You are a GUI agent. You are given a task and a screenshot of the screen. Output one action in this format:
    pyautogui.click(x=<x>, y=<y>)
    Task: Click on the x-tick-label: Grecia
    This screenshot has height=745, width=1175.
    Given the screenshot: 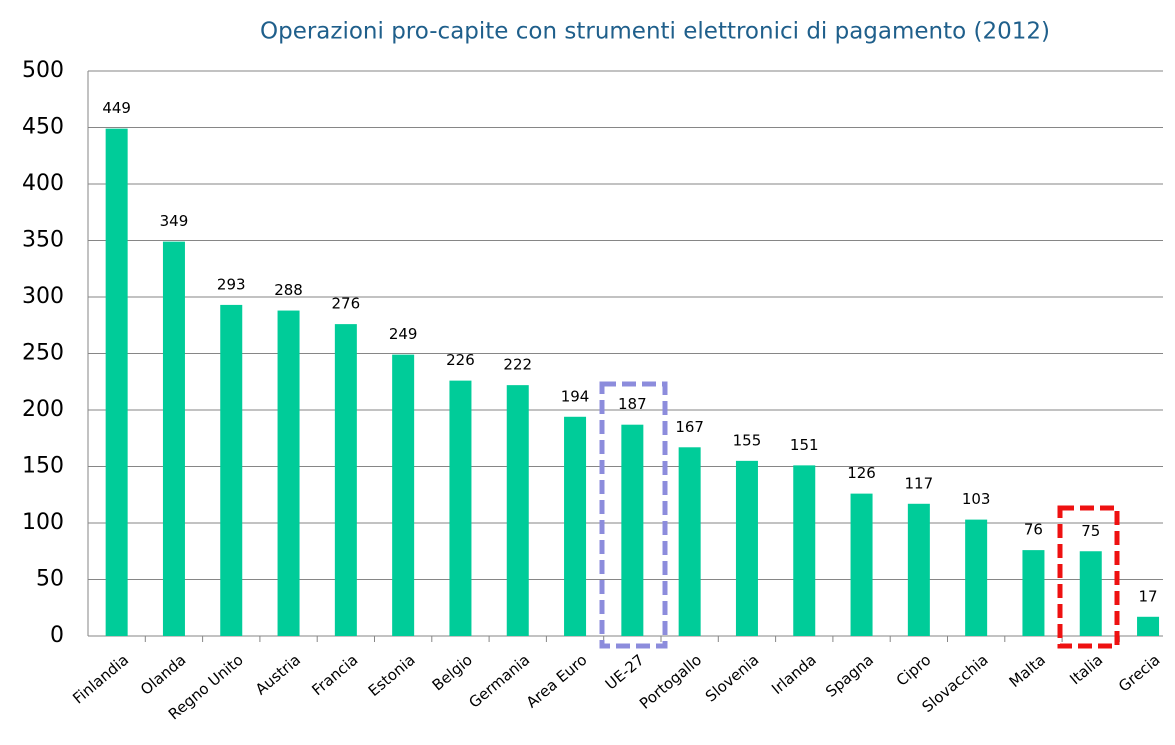 What is the action you would take?
    pyautogui.click(x=1139, y=673)
    